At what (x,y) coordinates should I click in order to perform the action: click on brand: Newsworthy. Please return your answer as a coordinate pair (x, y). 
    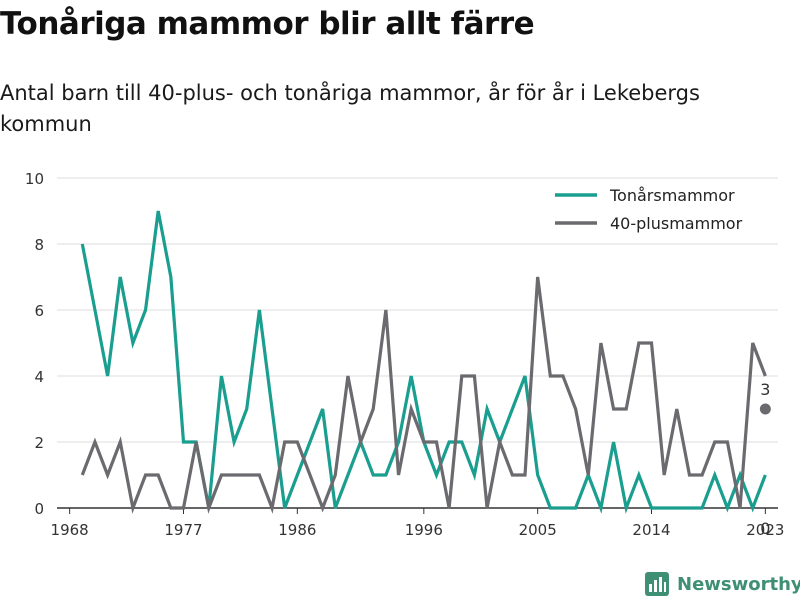
    Looking at the image, I should click on (722, 584).